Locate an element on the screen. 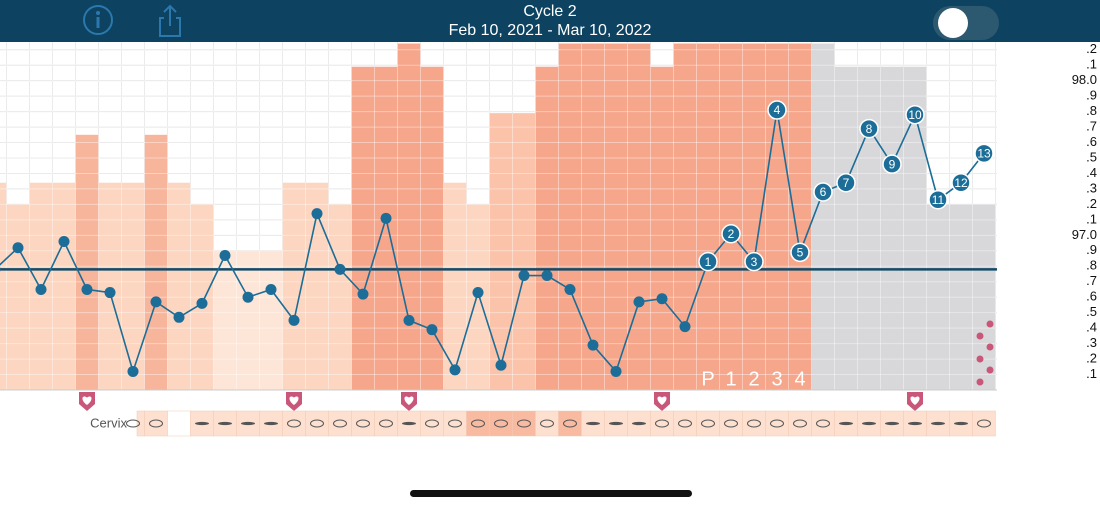 The height and width of the screenshot is (508, 1100). heart is located at coordinates (662, 400).